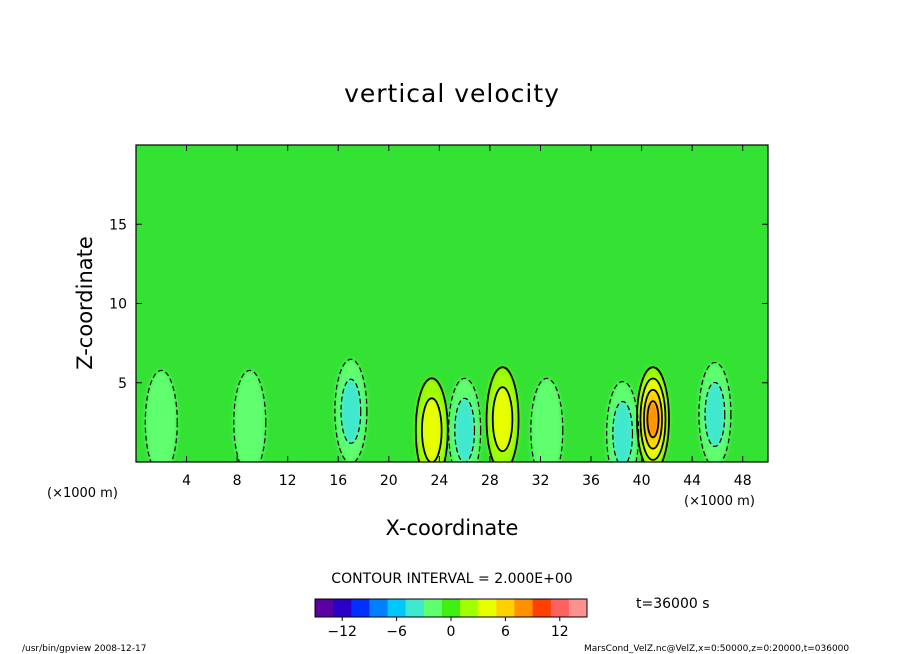 The width and height of the screenshot is (904, 654). Describe the element at coordinates (338, 481) in the screenshot. I see `x-tick-label: 16` at that location.